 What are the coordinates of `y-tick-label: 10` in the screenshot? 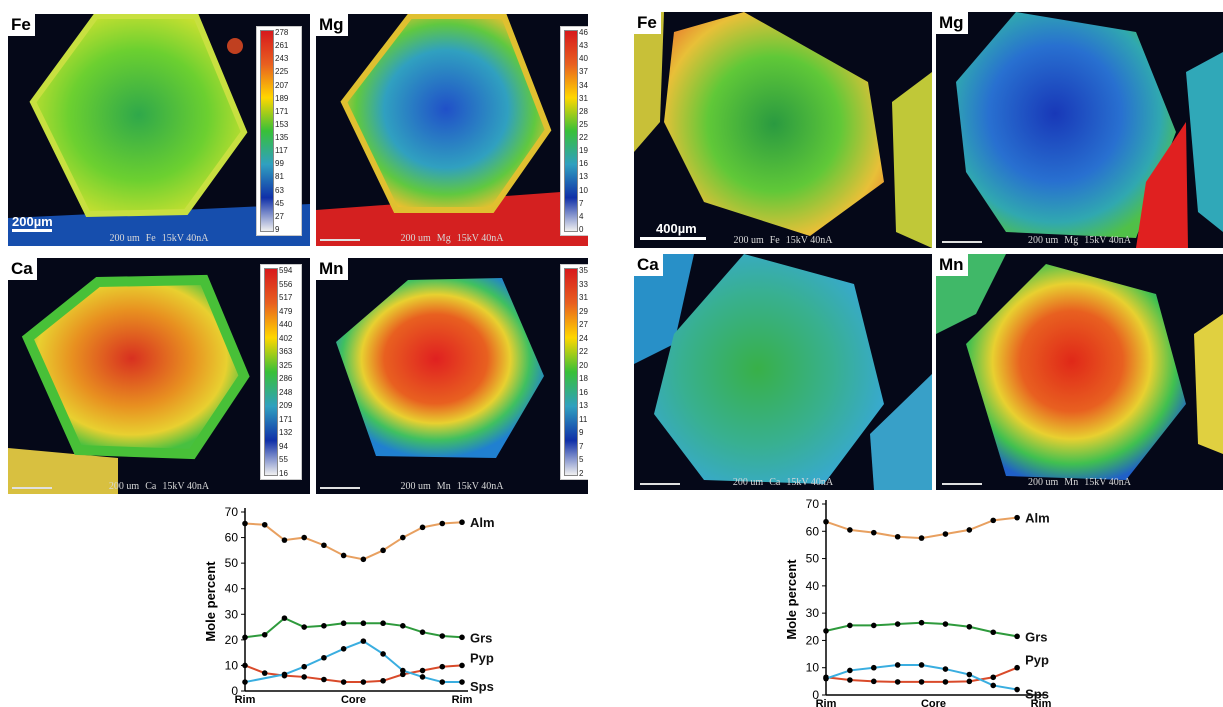 It's located at (813, 668).